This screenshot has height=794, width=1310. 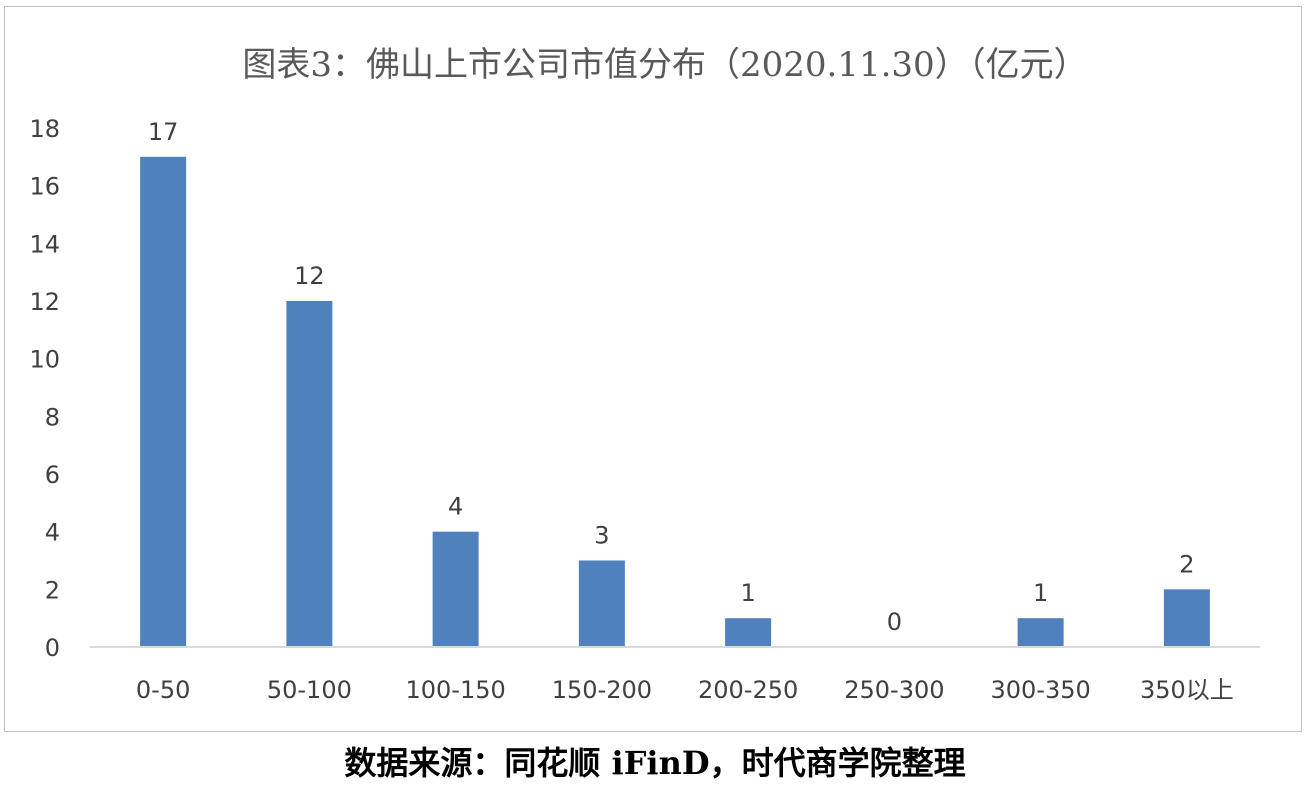 I want to click on y-tick-label: 14, so click(x=44, y=244).